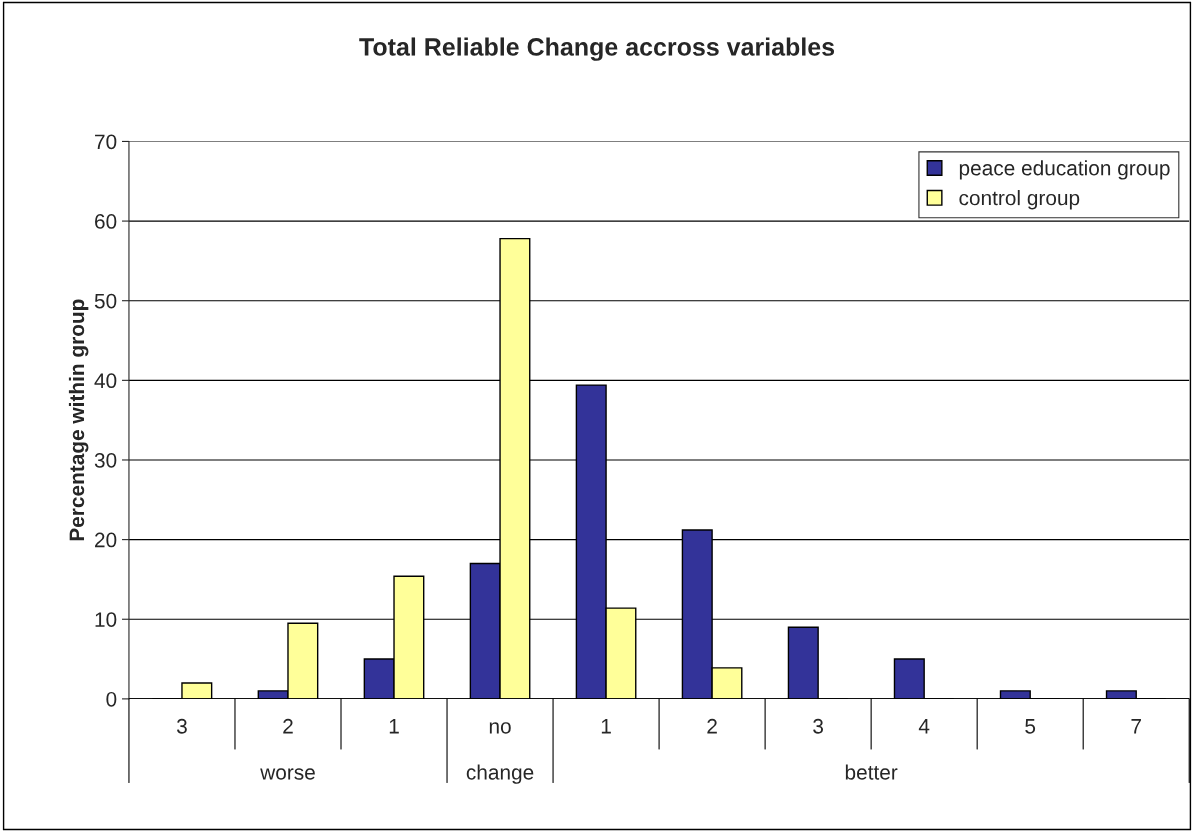  I want to click on y-tick-label: 0, so click(111, 699).